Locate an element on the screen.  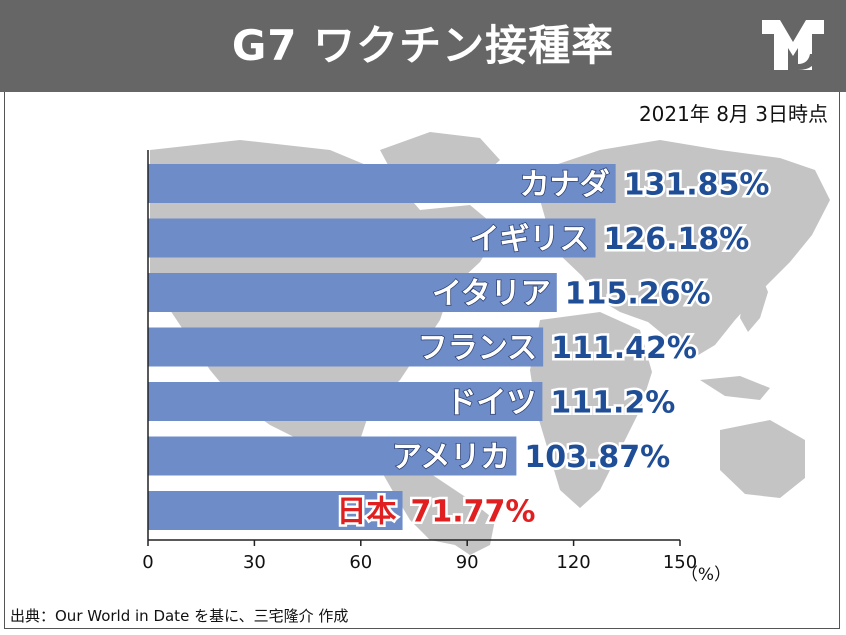
value-label-6: 71.77% is located at coordinates (473, 512).